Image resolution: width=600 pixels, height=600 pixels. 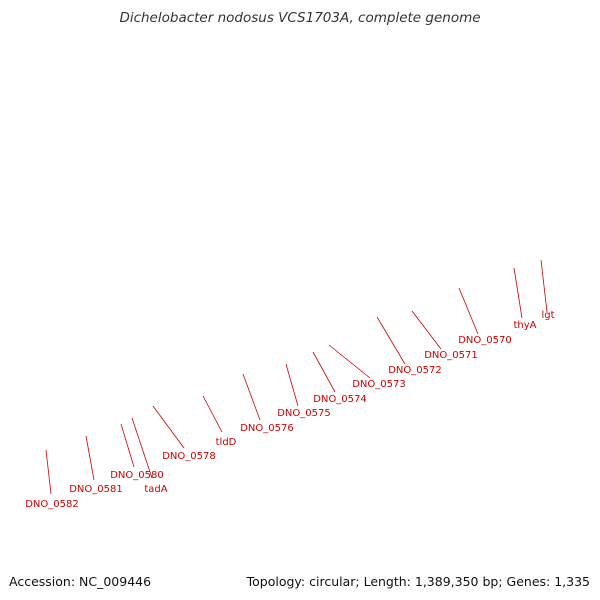 What do you see at coordinates (80, 581) in the screenshot?
I see `accession: Accession: NC_009446` at bounding box center [80, 581].